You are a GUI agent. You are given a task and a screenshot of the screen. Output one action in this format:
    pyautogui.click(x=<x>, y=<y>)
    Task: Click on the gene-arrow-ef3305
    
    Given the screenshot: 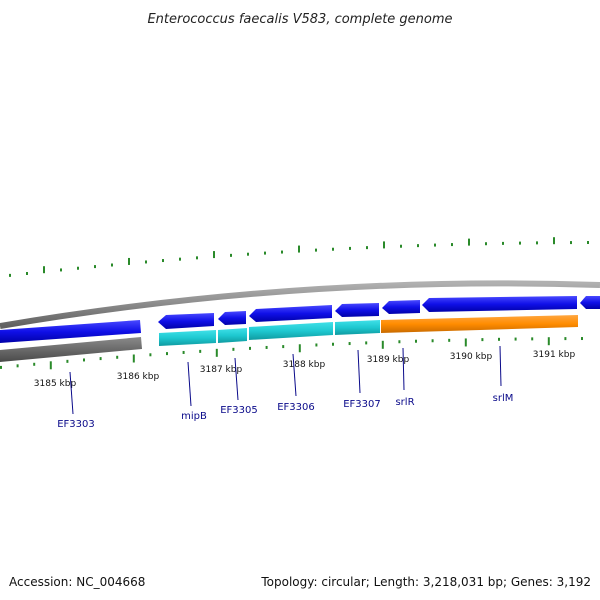 What is the action you would take?
    pyautogui.click(x=232, y=318)
    